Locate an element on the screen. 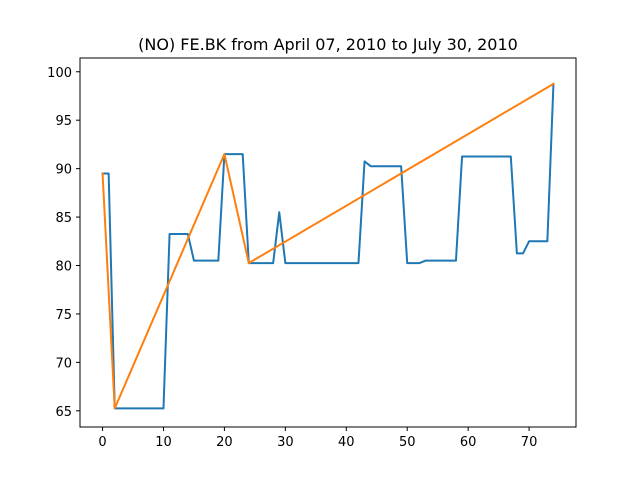 The width and height of the screenshot is (640, 480). x-tick-label: 0 is located at coordinates (102, 442).